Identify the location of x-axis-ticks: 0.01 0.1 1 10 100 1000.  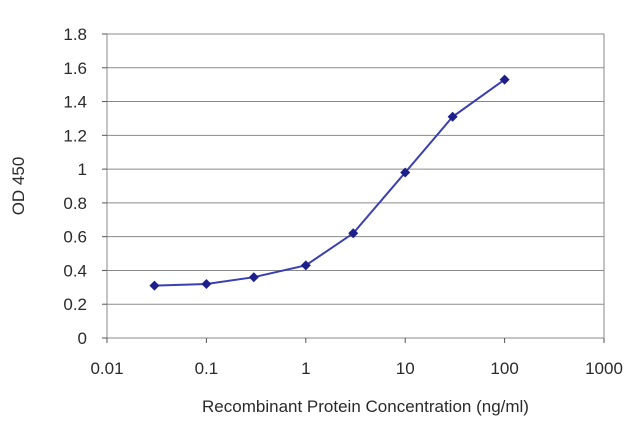
(356, 358).